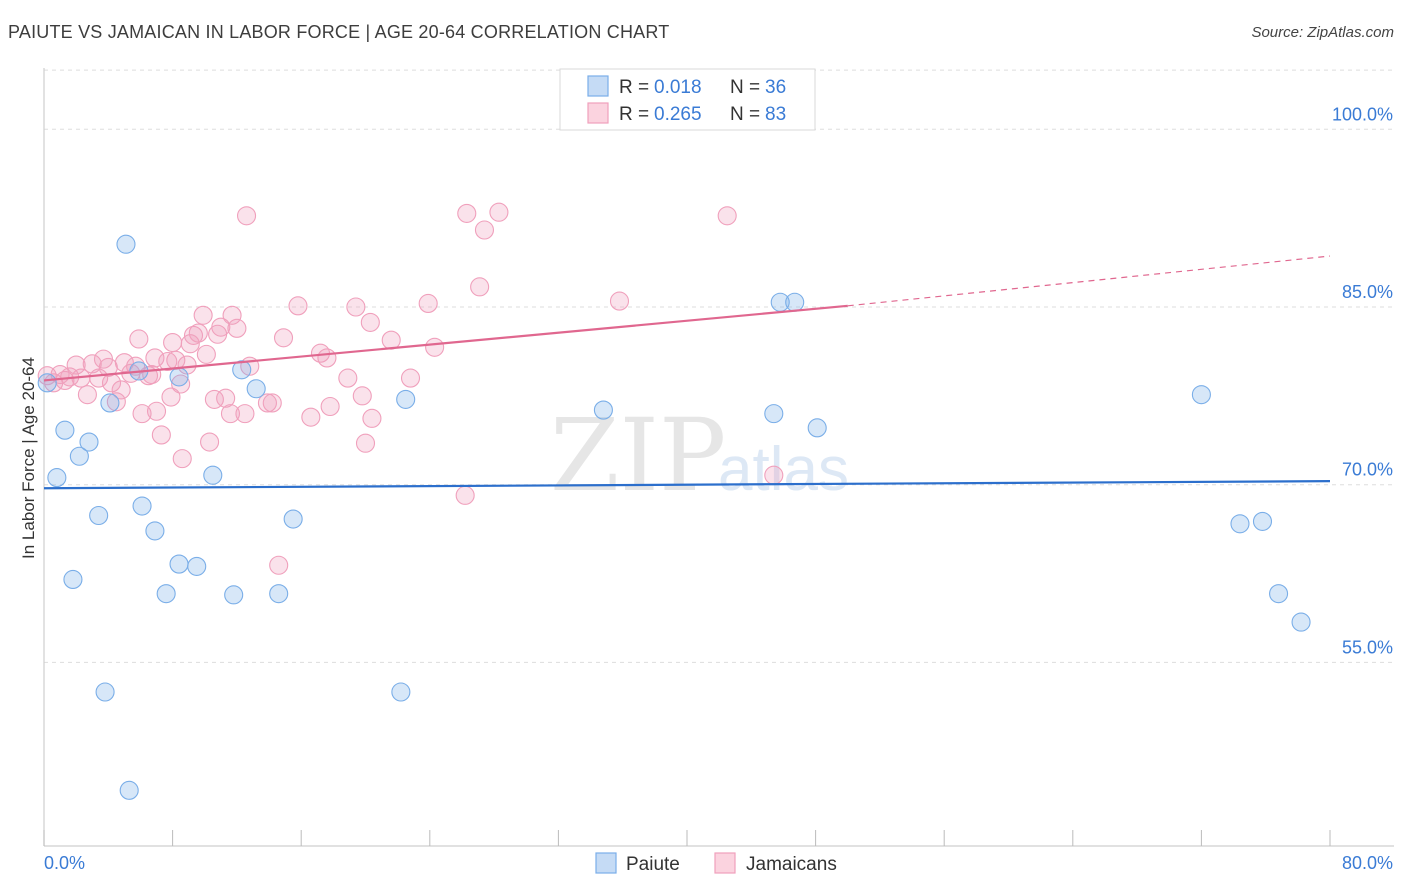 Image resolution: width=1406 pixels, height=892 pixels. I want to click on y-tick-label: 55.0%, so click(1367, 647).